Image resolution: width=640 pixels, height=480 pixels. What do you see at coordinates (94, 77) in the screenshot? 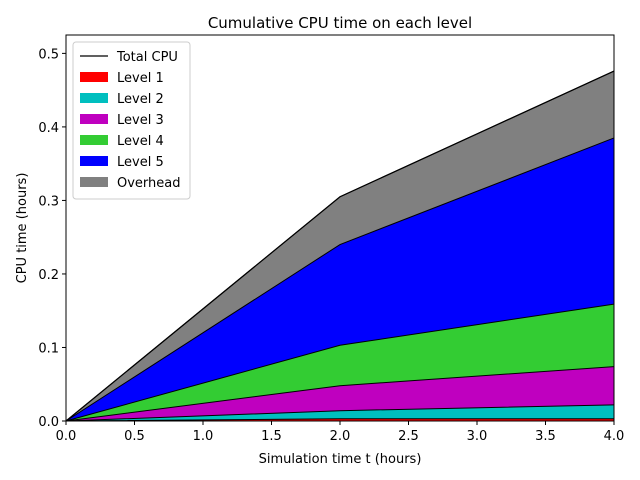
I see `legend-item-level-1-swatch` at bounding box center [94, 77].